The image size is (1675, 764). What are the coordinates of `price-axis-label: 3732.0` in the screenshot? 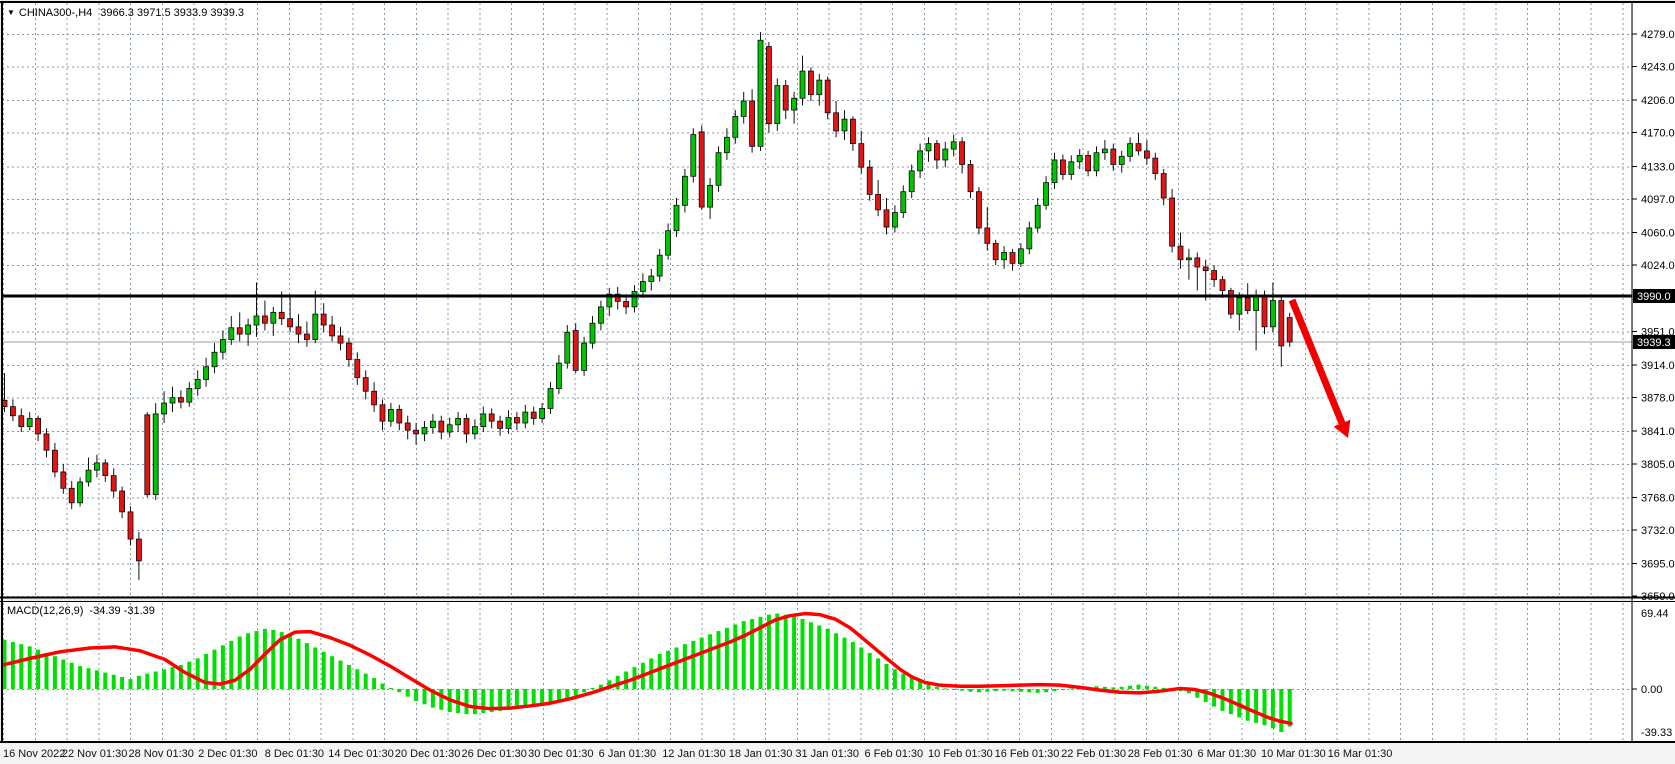 It's located at (1658, 531).